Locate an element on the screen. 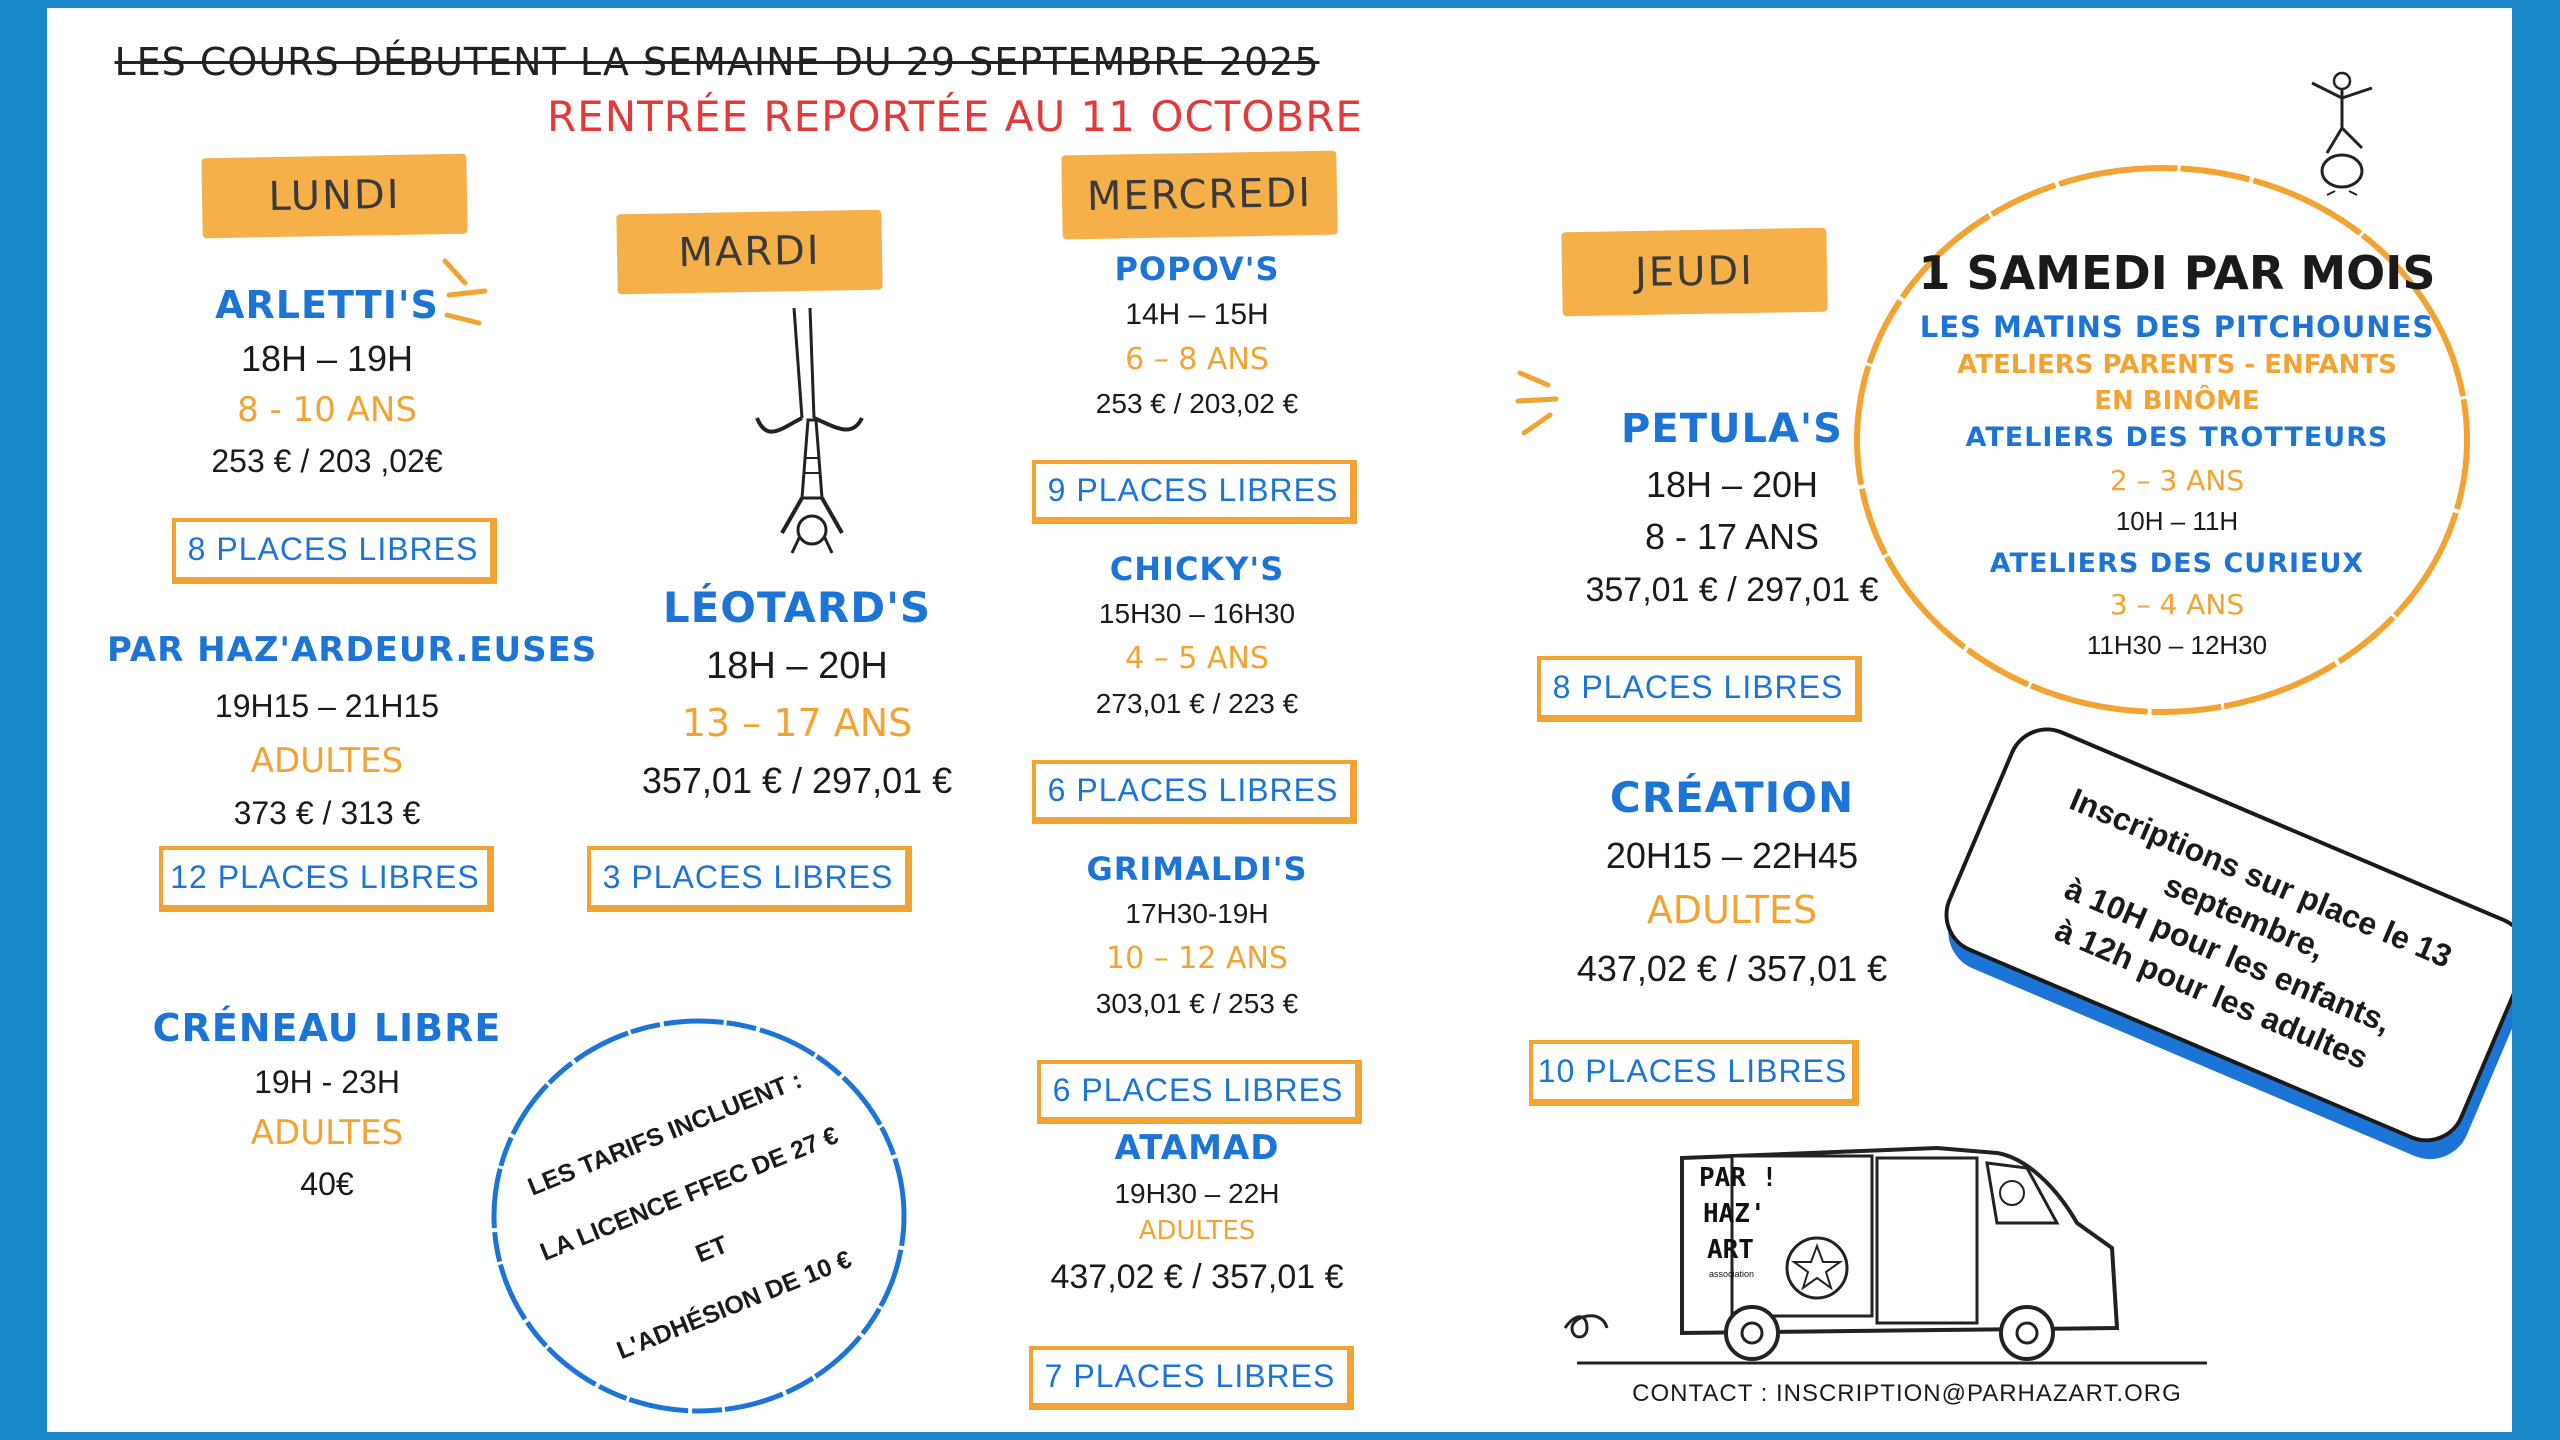 The image size is (2560, 1440). samedi-atelier-curieux: ATELIERS DES CURIEUX is located at coordinates (2177, 563).